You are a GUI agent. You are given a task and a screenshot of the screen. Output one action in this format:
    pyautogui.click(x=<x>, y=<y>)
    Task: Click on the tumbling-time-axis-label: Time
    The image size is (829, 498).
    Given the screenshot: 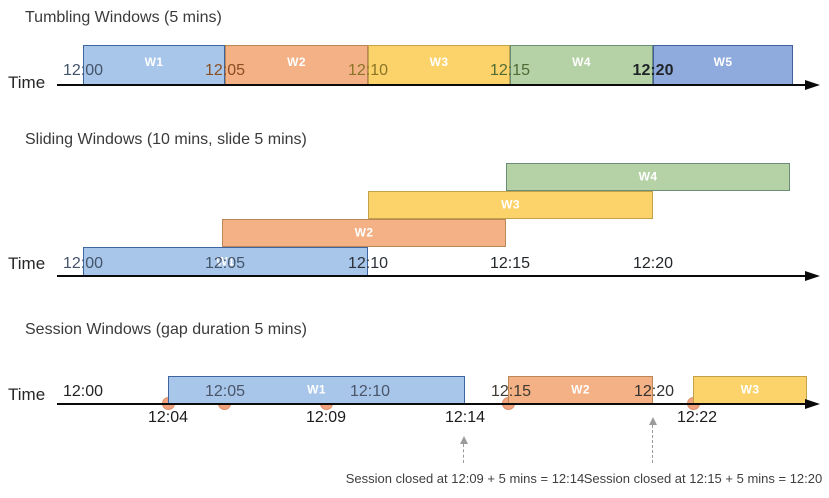 What is the action you would take?
    pyautogui.click(x=27, y=82)
    